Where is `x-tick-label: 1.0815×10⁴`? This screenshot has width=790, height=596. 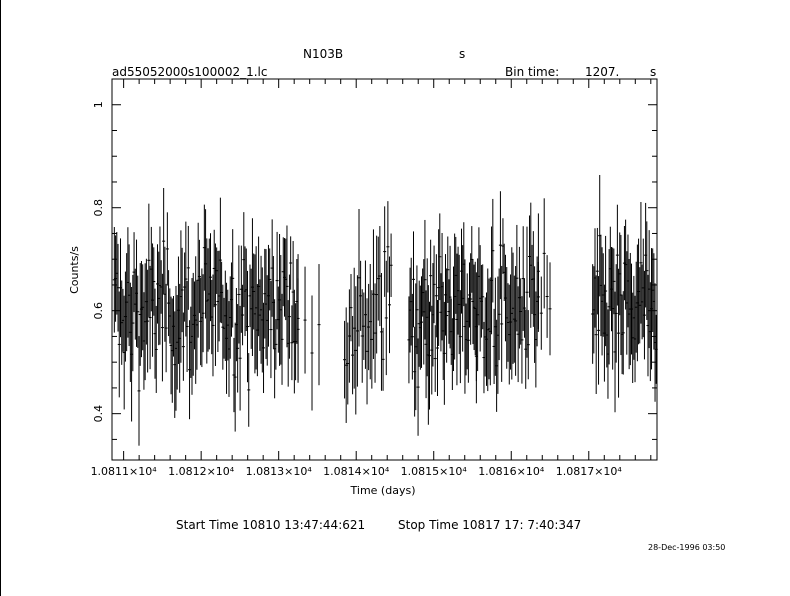
x-tick-label: 1.0815×10⁴ is located at coordinates (434, 471).